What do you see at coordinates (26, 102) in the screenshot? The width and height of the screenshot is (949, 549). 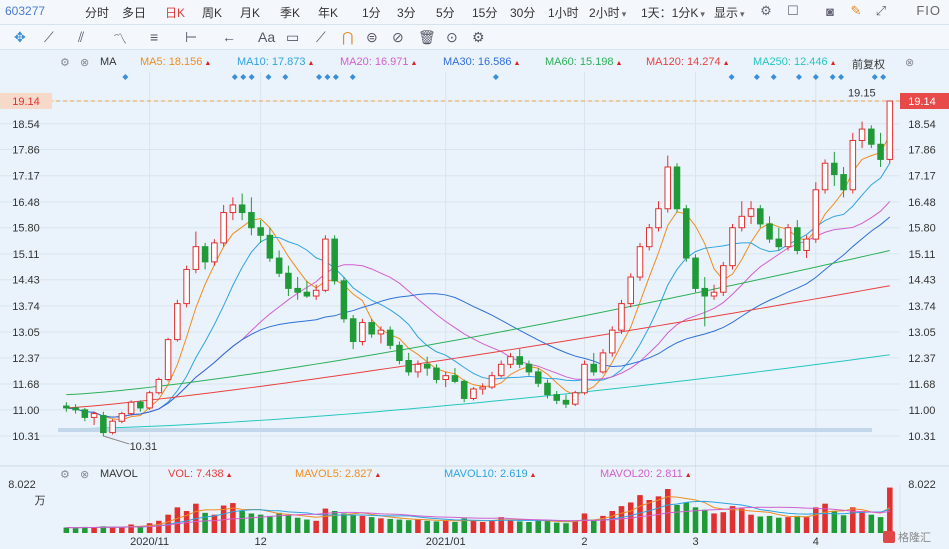 I see `last-price-text-left: 19.14` at bounding box center [26, 102].